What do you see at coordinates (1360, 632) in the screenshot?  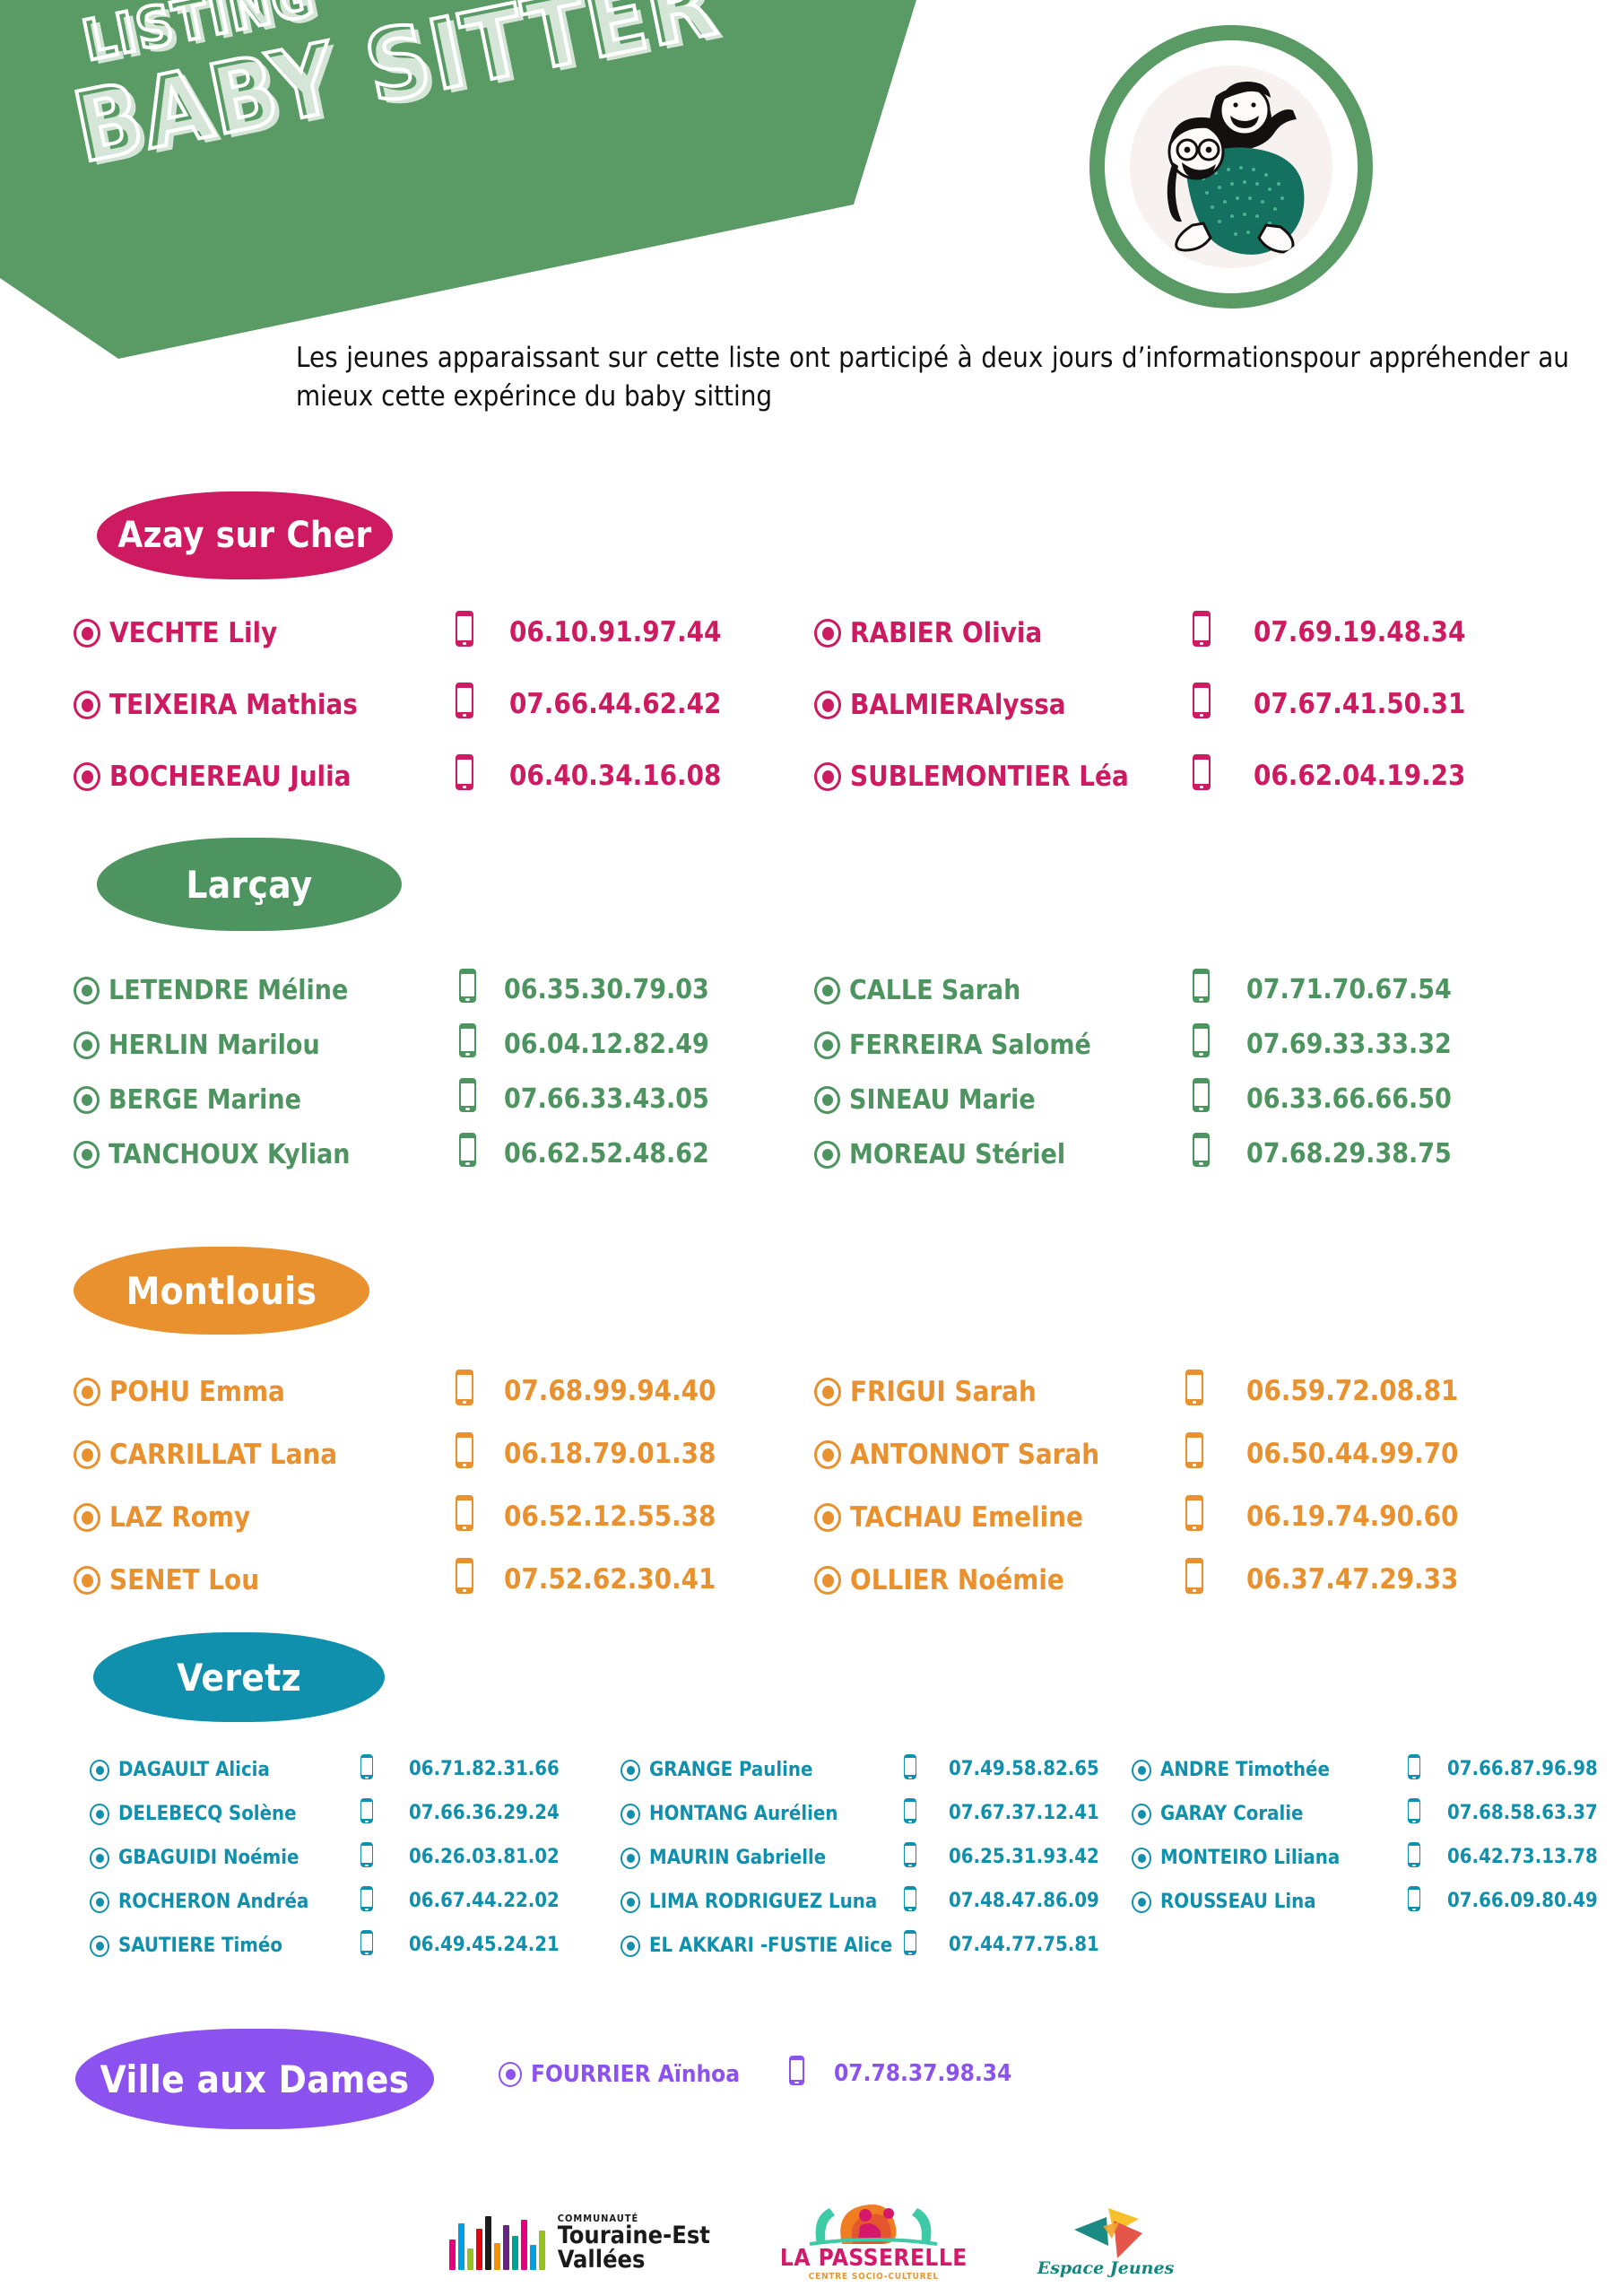 I see `sitter-phone: 07.69.19.48.34` at bounding box center [1360, 632].